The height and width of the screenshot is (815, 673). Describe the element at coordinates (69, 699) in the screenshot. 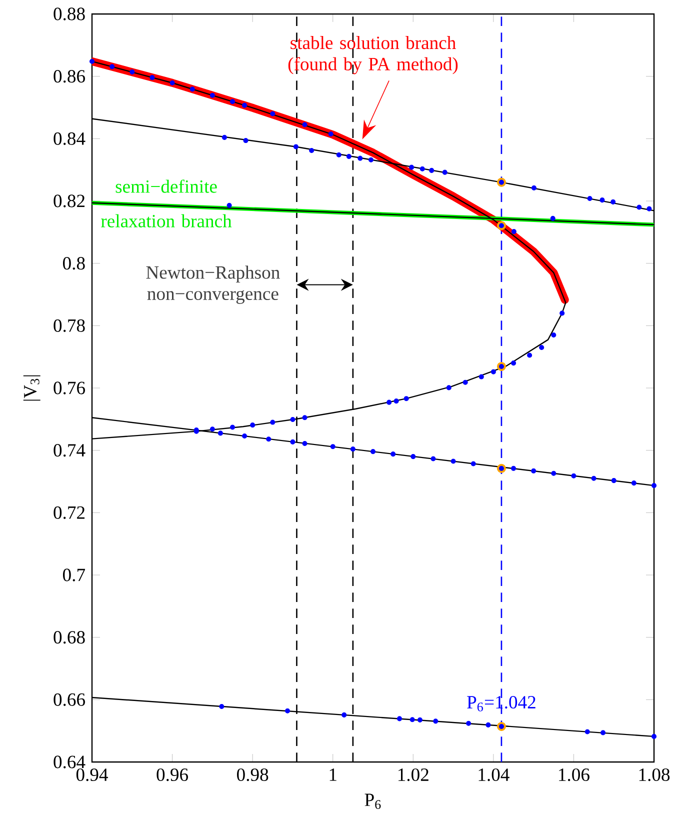

I see `y-tick-label: 0.66` at that location.